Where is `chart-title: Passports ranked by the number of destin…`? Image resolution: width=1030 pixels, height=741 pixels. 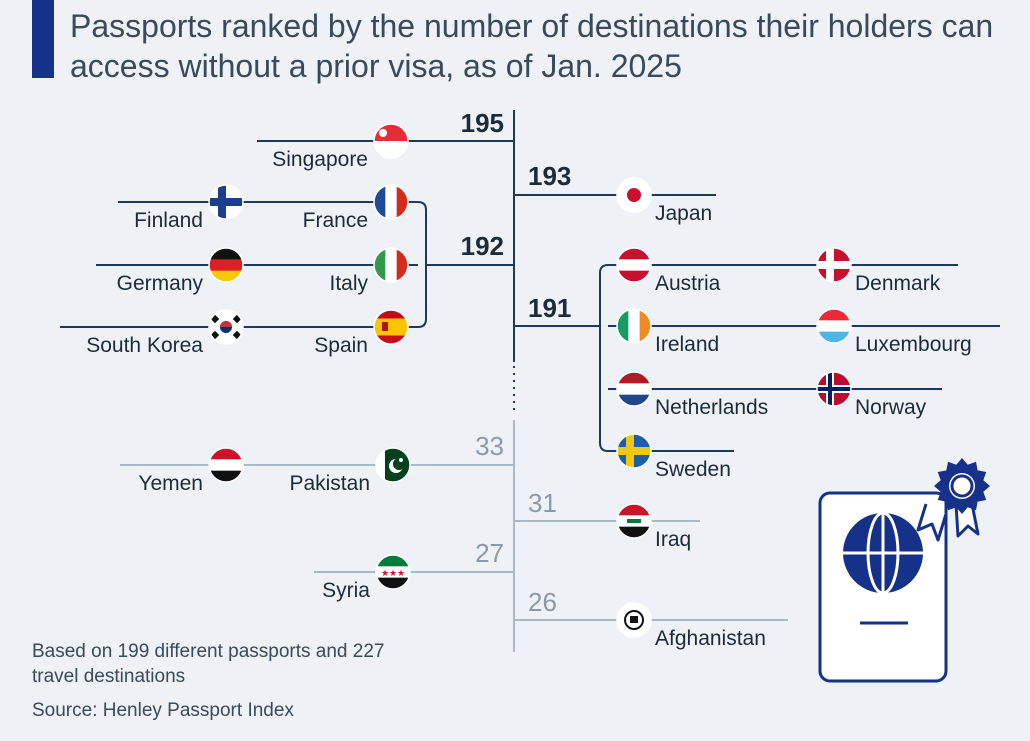 chart-title: Passports ranked by the number of destin… is located at coordinates (532, 46).